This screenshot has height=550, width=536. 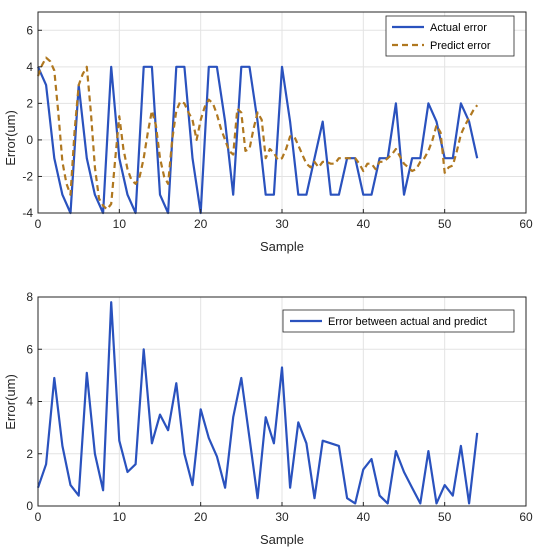 What do you see at coordinates (29, 103) in the screenshot?
I see `top-chart-ytick-label: 2` at bounding box center [29, 103].